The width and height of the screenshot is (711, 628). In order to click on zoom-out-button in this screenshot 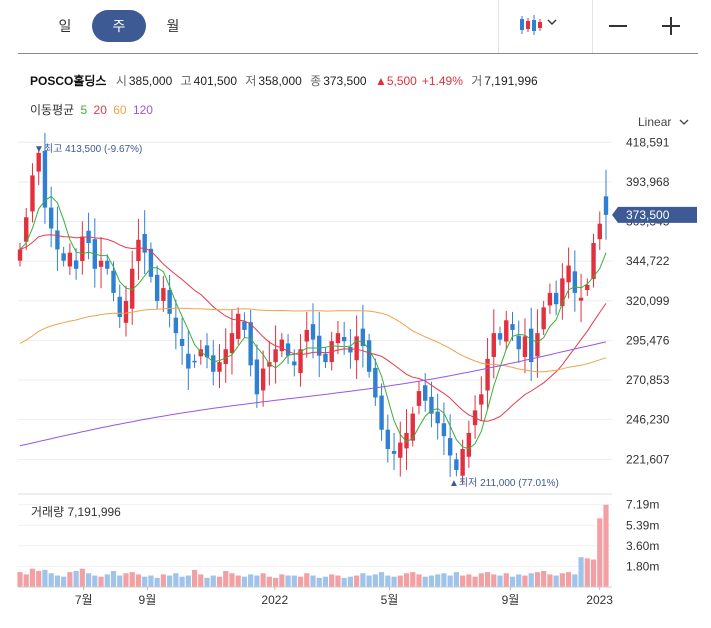, I will do `click(618, 26)`.